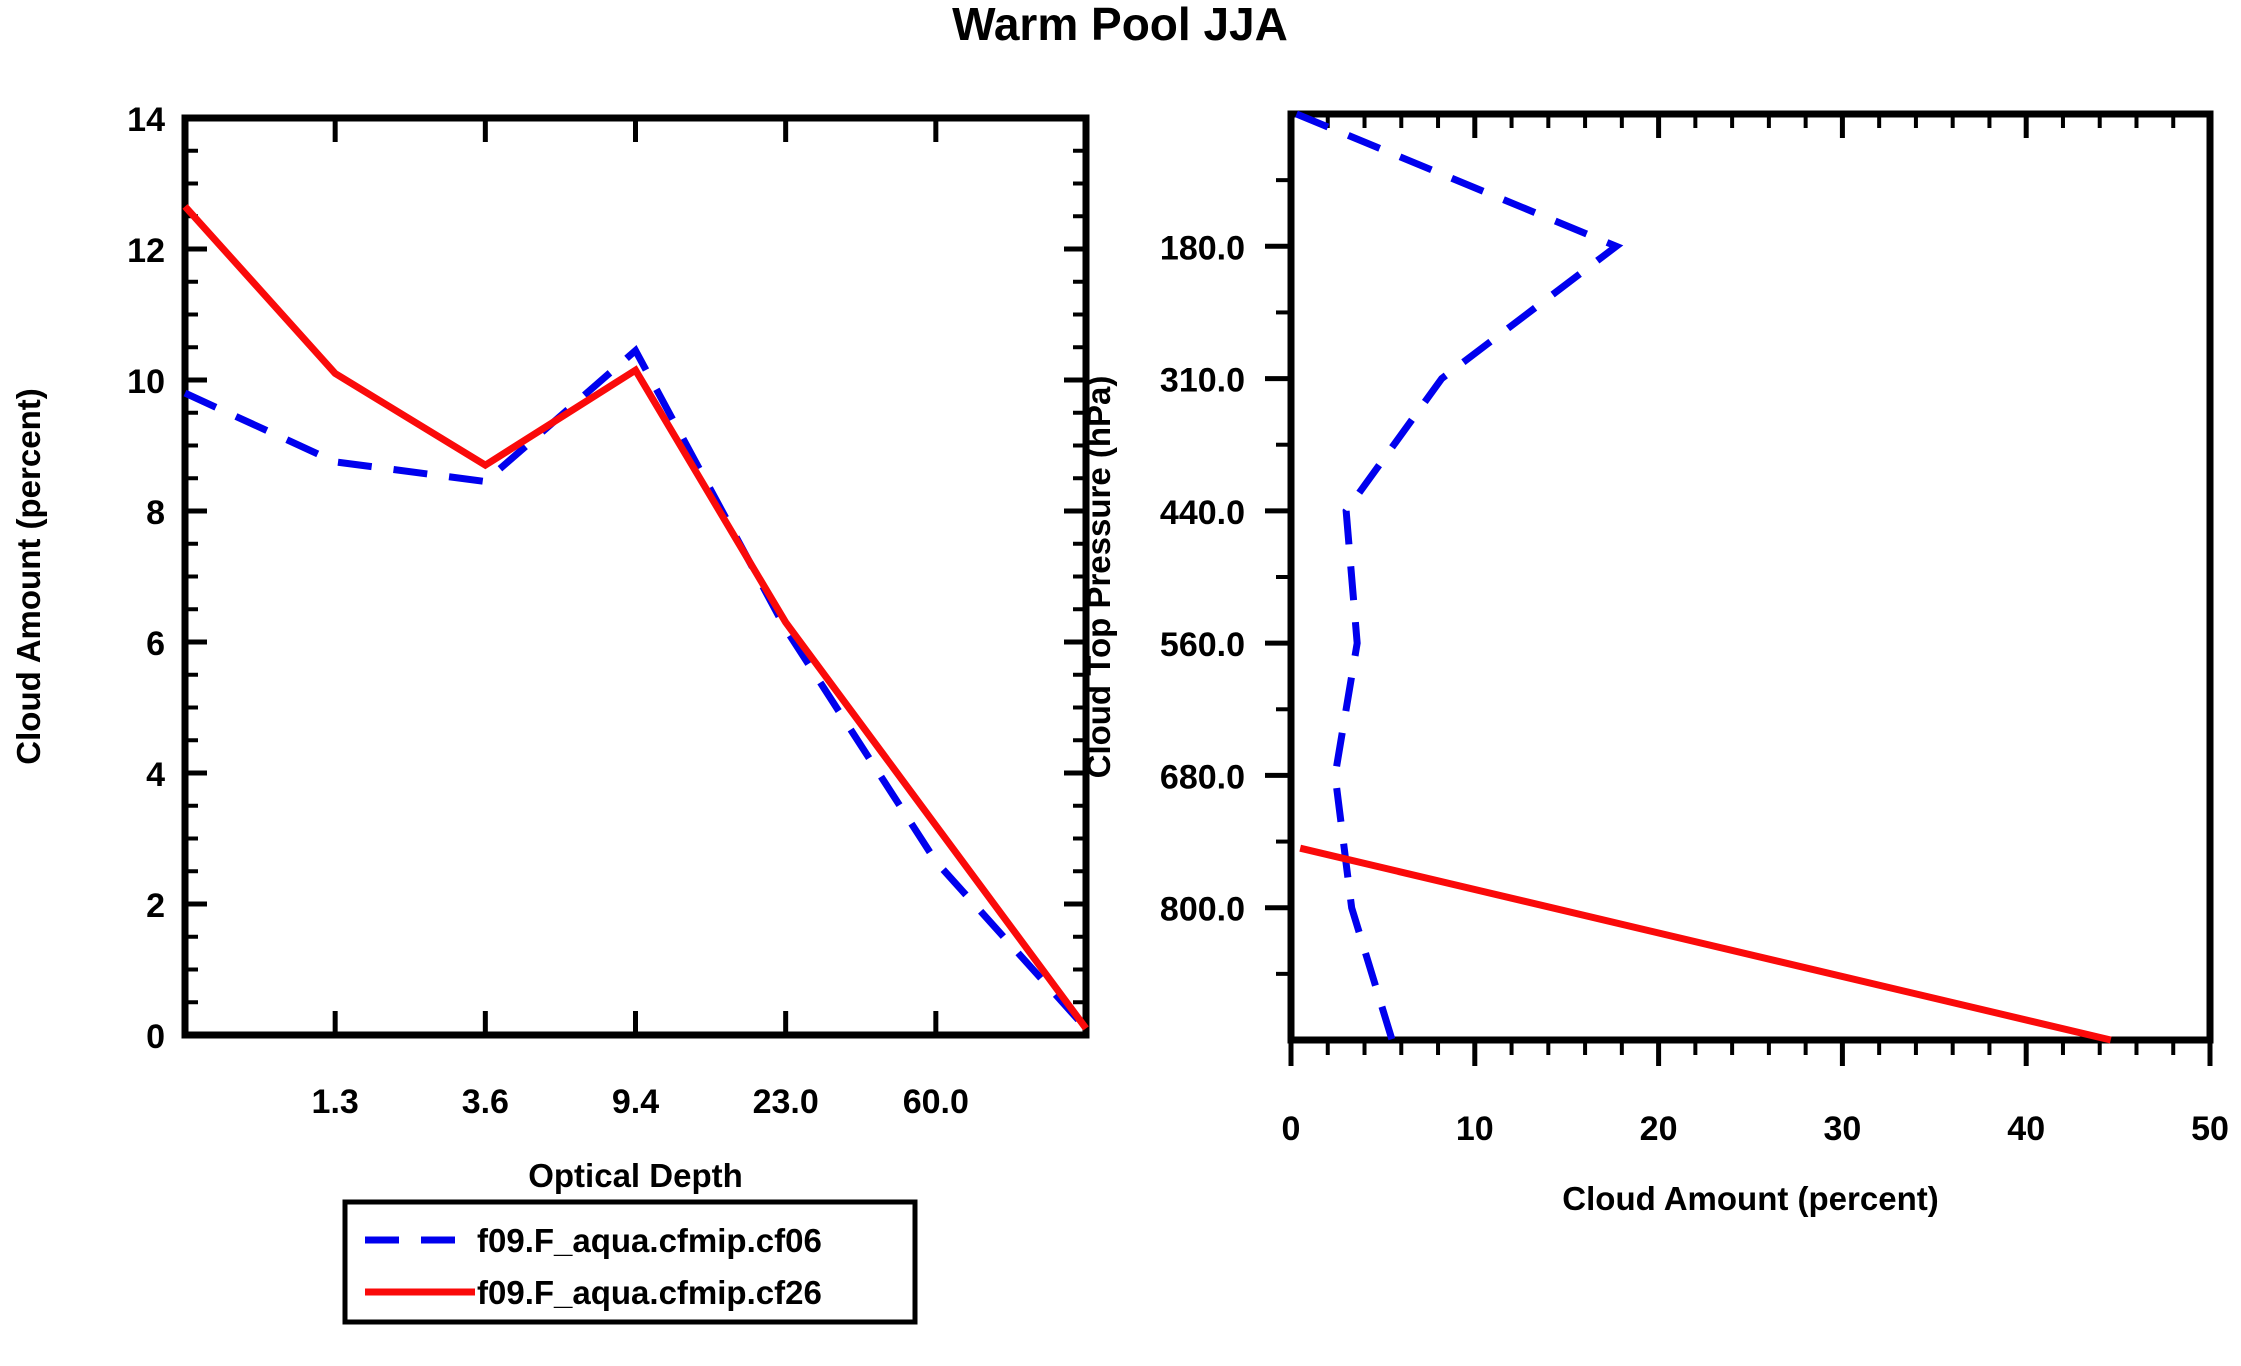 This screenshot has height=1366, width=2241. What do you see at coordinates (1098, 577) in the screenshot?
I see `y-axis-label-right: Cloud Top Pressure (hPa)` at bounding box center [1098, 577].